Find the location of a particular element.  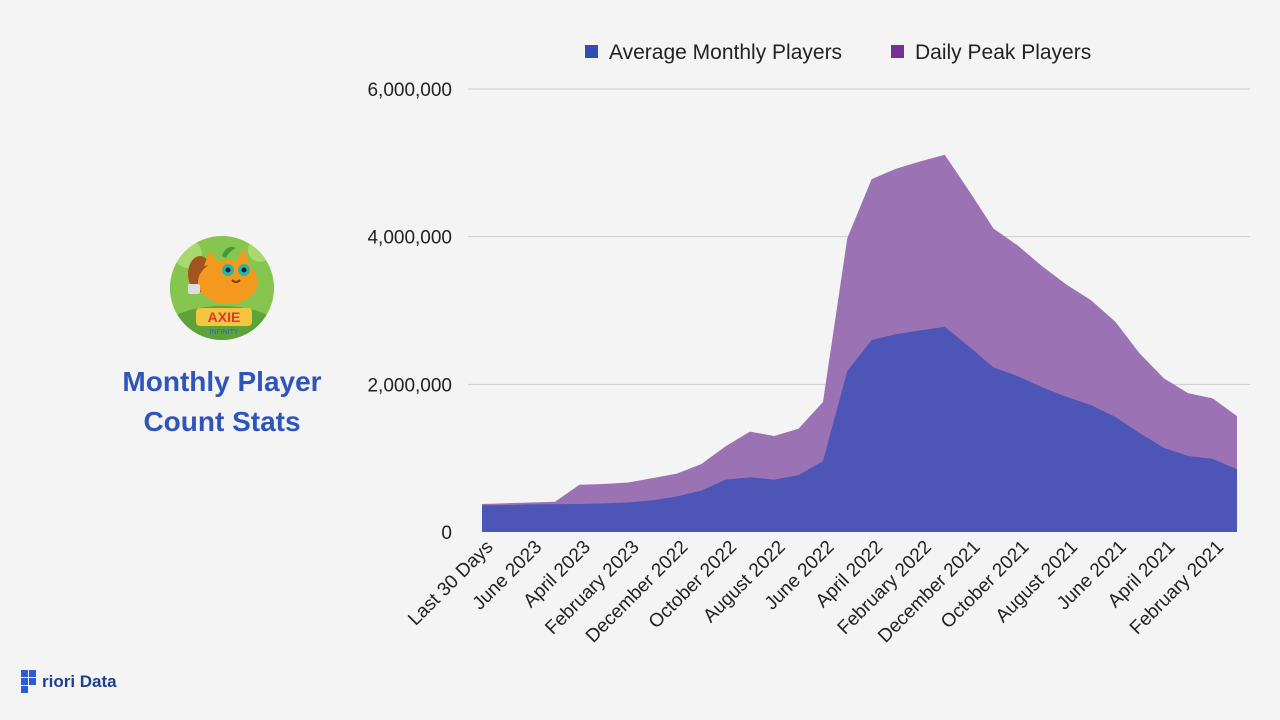

legend-label: Daily Peak Players is located at coordinates (1003, 52).